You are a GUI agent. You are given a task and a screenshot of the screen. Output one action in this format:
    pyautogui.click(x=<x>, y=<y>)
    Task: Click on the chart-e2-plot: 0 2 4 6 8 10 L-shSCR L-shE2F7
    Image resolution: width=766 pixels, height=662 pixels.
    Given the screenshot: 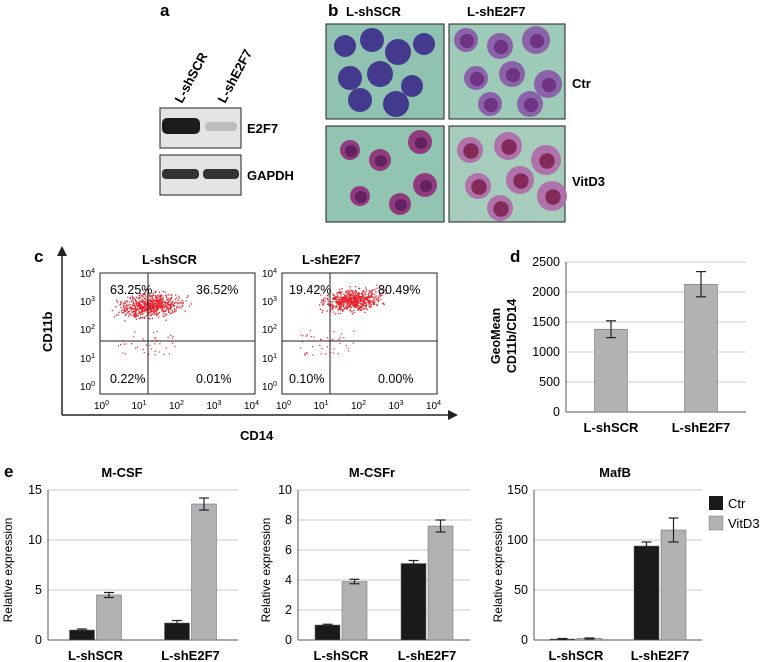 What is the action you would take?
    pyautogui.click(x=374, y=572)
    